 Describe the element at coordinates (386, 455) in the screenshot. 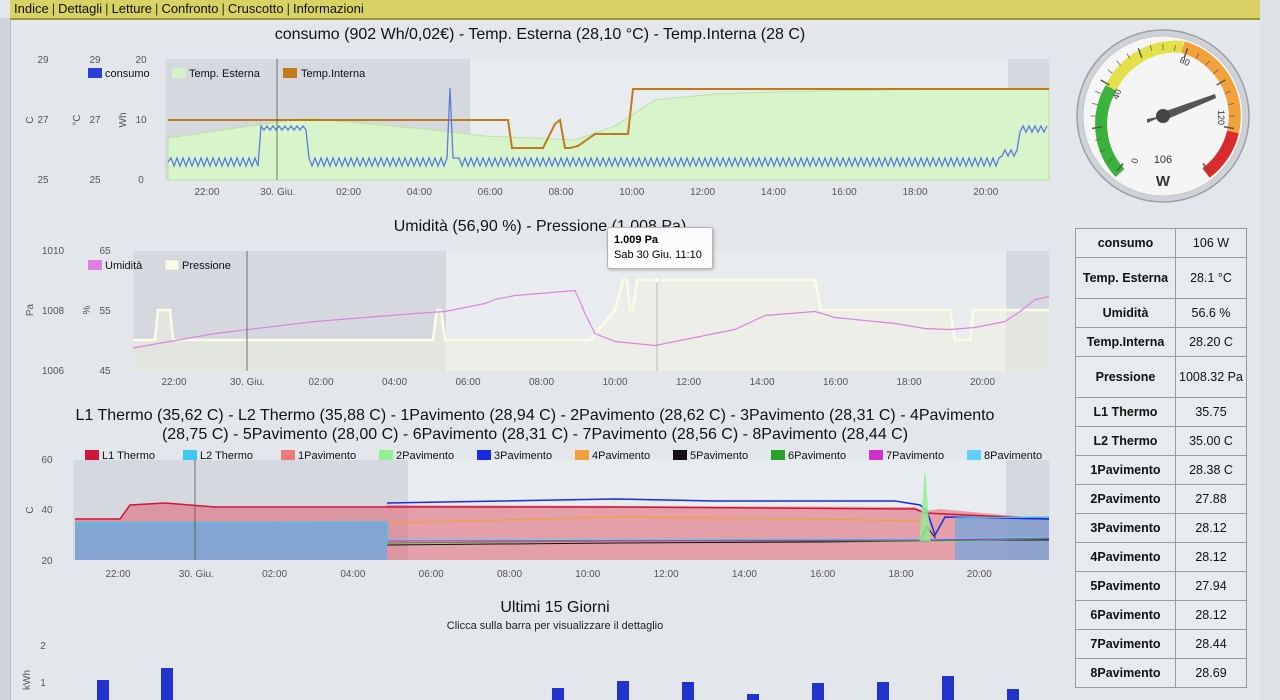

I see `legend-swatch-2pavimento` at that location.